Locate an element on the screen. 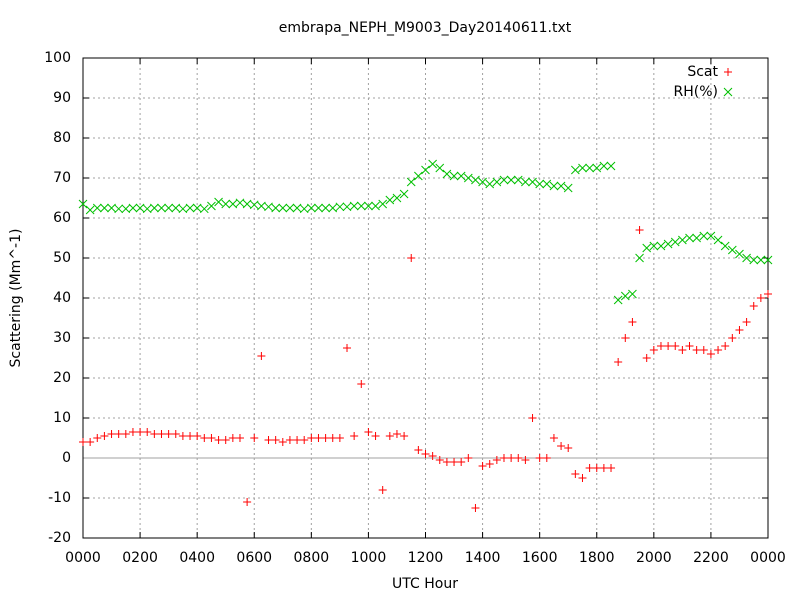 Image resolution: width=800 pixels, height=600 pixels. y-tick-label: 100 is located at coordinates (57, 58).